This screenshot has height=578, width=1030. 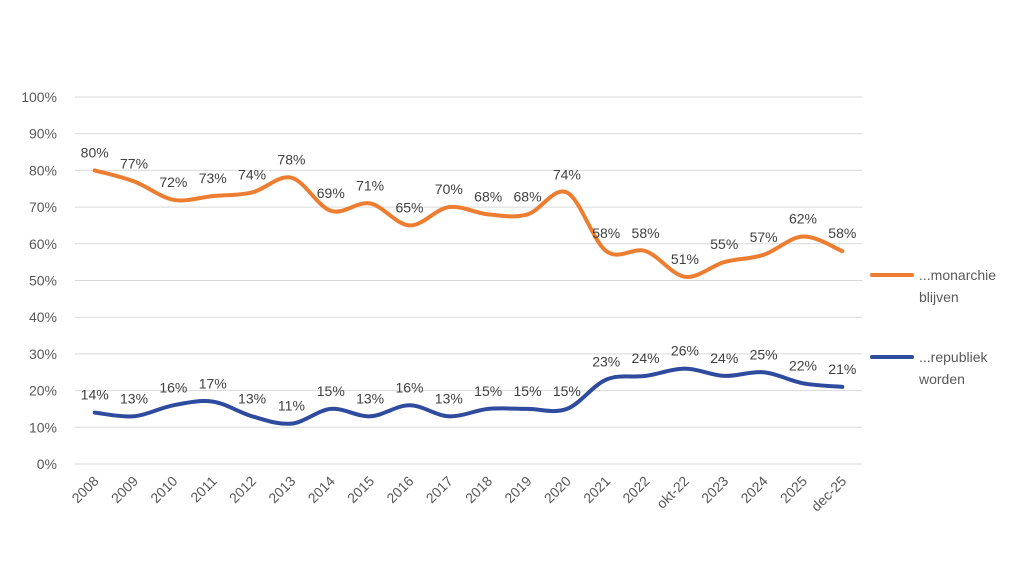 I want to click on y-tick-label: 20%, so click(x=43, y=391).